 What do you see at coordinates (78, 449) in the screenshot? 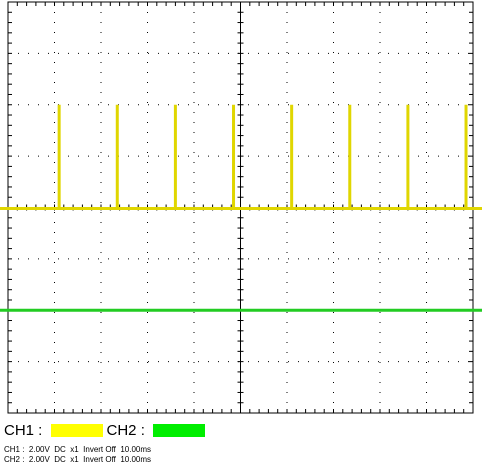
I see `ch1-settings-text: CH1 : 2.00V DC x1 Invert Off 10.00ms` at bounding box center [78, 449].